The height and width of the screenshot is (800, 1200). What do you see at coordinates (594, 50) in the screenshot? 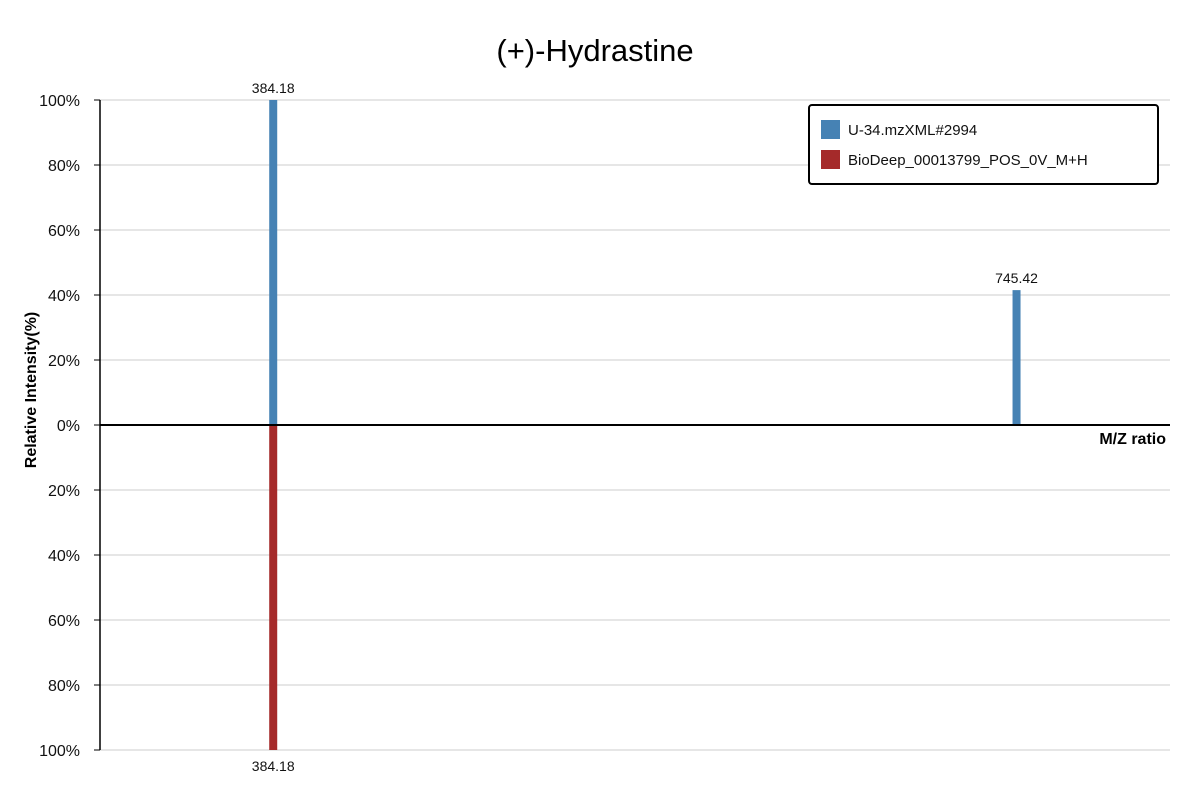
I see `chart-title: (+)-Hydrastine` at bounding box center [594, 50].